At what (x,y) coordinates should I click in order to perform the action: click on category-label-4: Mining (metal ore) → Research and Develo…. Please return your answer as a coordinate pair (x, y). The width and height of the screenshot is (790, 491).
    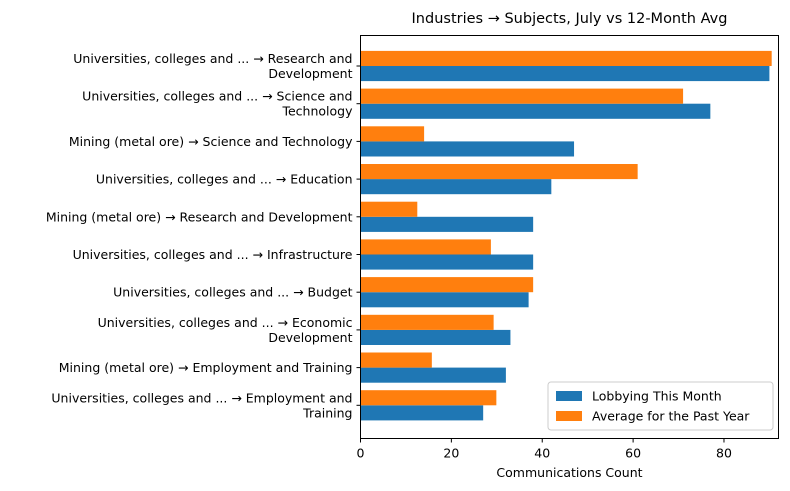
    Looking at the image, I should click on (199, 216).